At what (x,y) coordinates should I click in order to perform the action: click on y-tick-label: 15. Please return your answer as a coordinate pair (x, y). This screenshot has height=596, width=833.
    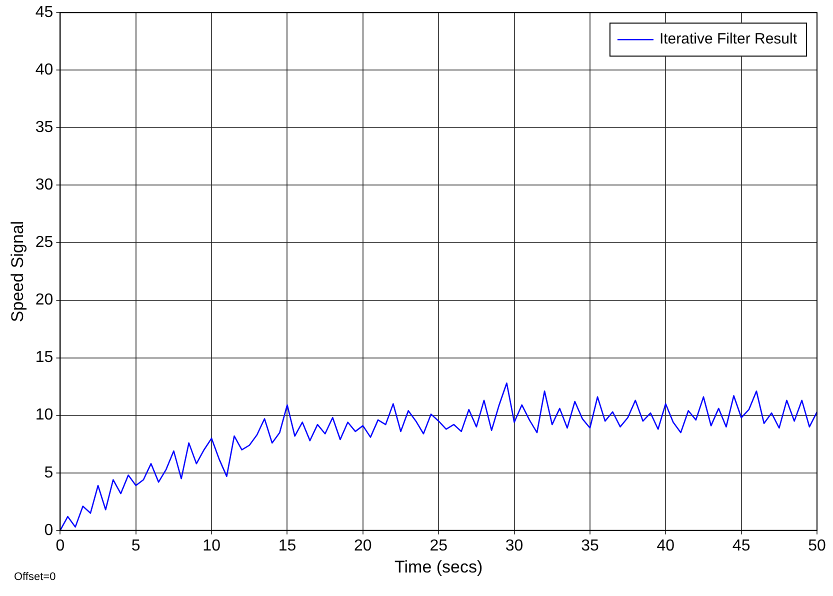
    Looking at the image, I should click on (44, 357).